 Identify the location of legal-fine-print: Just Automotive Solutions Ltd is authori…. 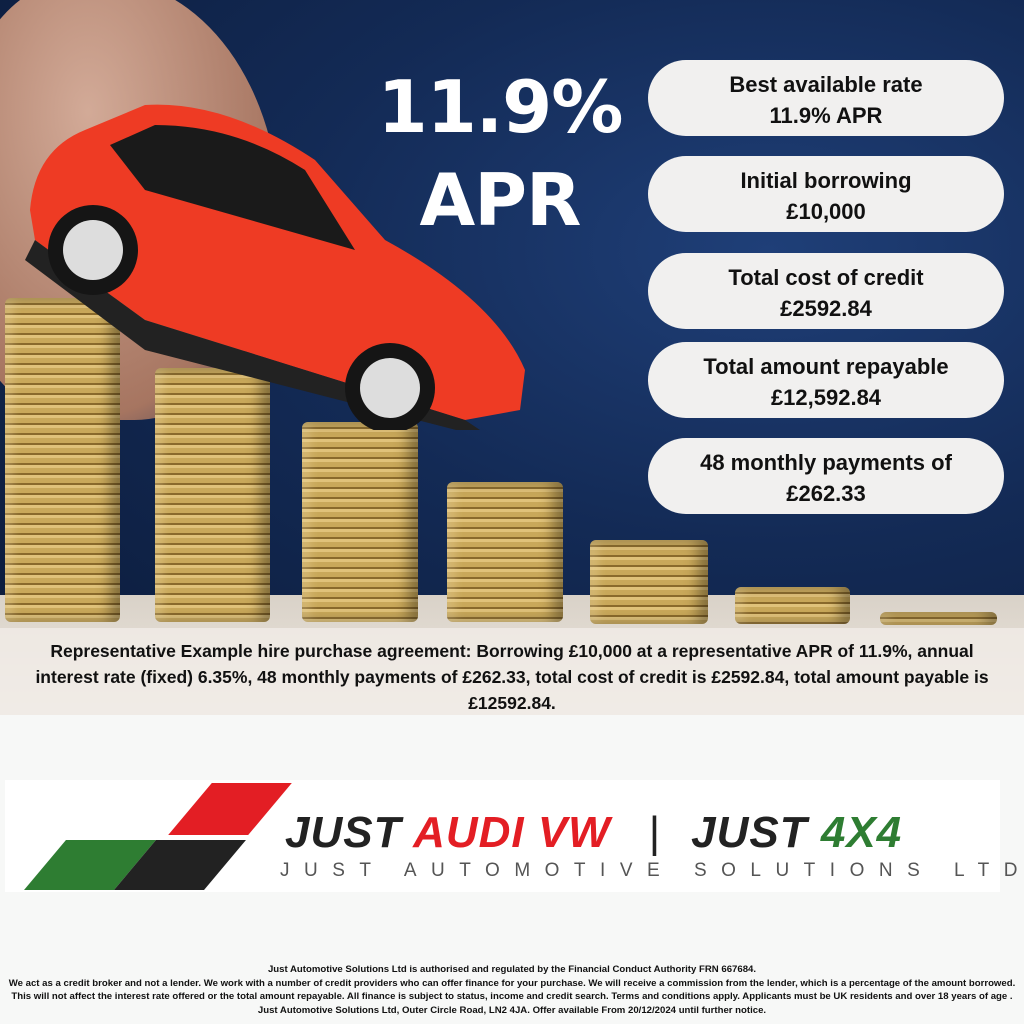
(512, 990).